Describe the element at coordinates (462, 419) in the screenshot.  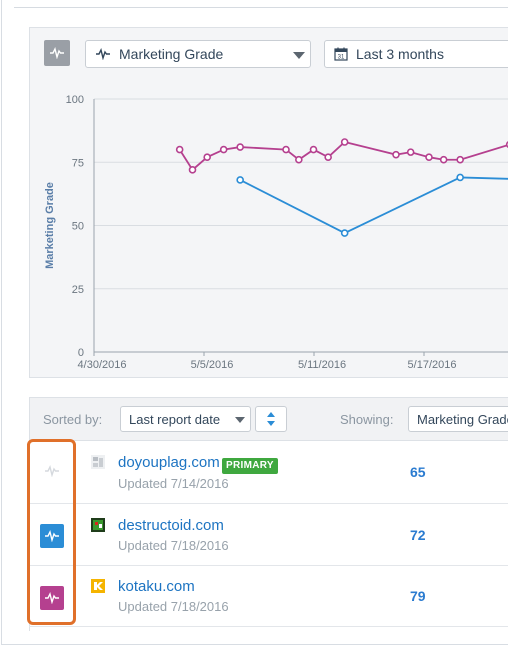
I see `showing-select-label: Marketing Grade` at that location.